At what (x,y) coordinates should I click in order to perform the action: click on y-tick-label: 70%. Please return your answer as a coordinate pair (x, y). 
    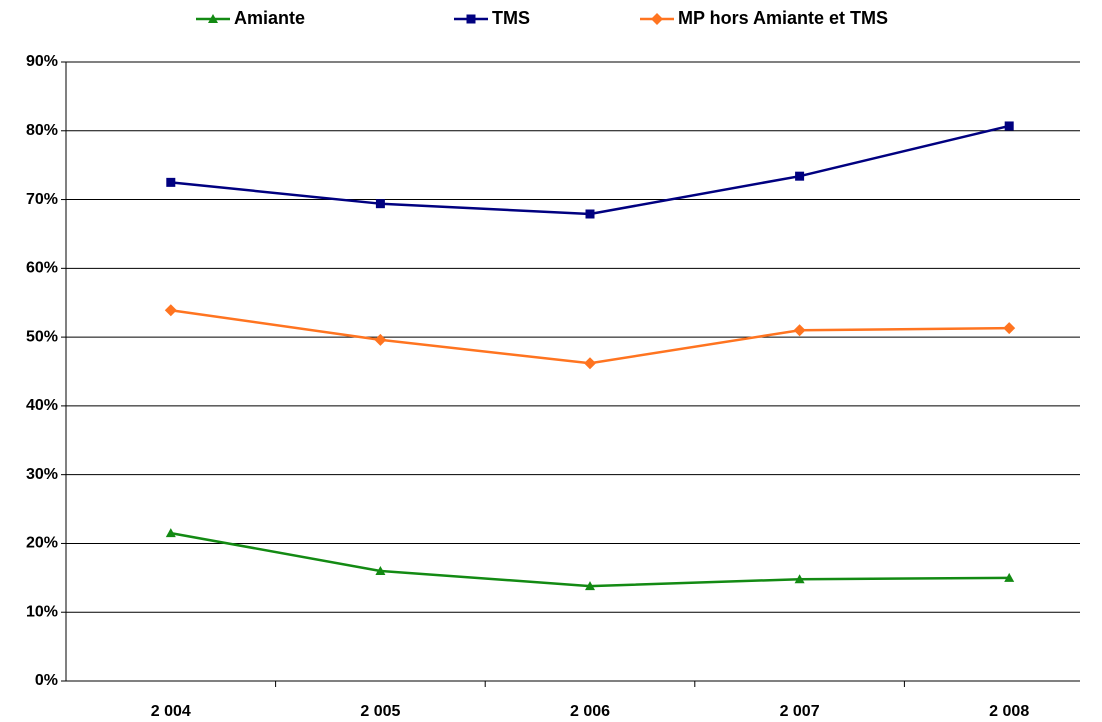
    Looking at the image, I should click on (42, 199).